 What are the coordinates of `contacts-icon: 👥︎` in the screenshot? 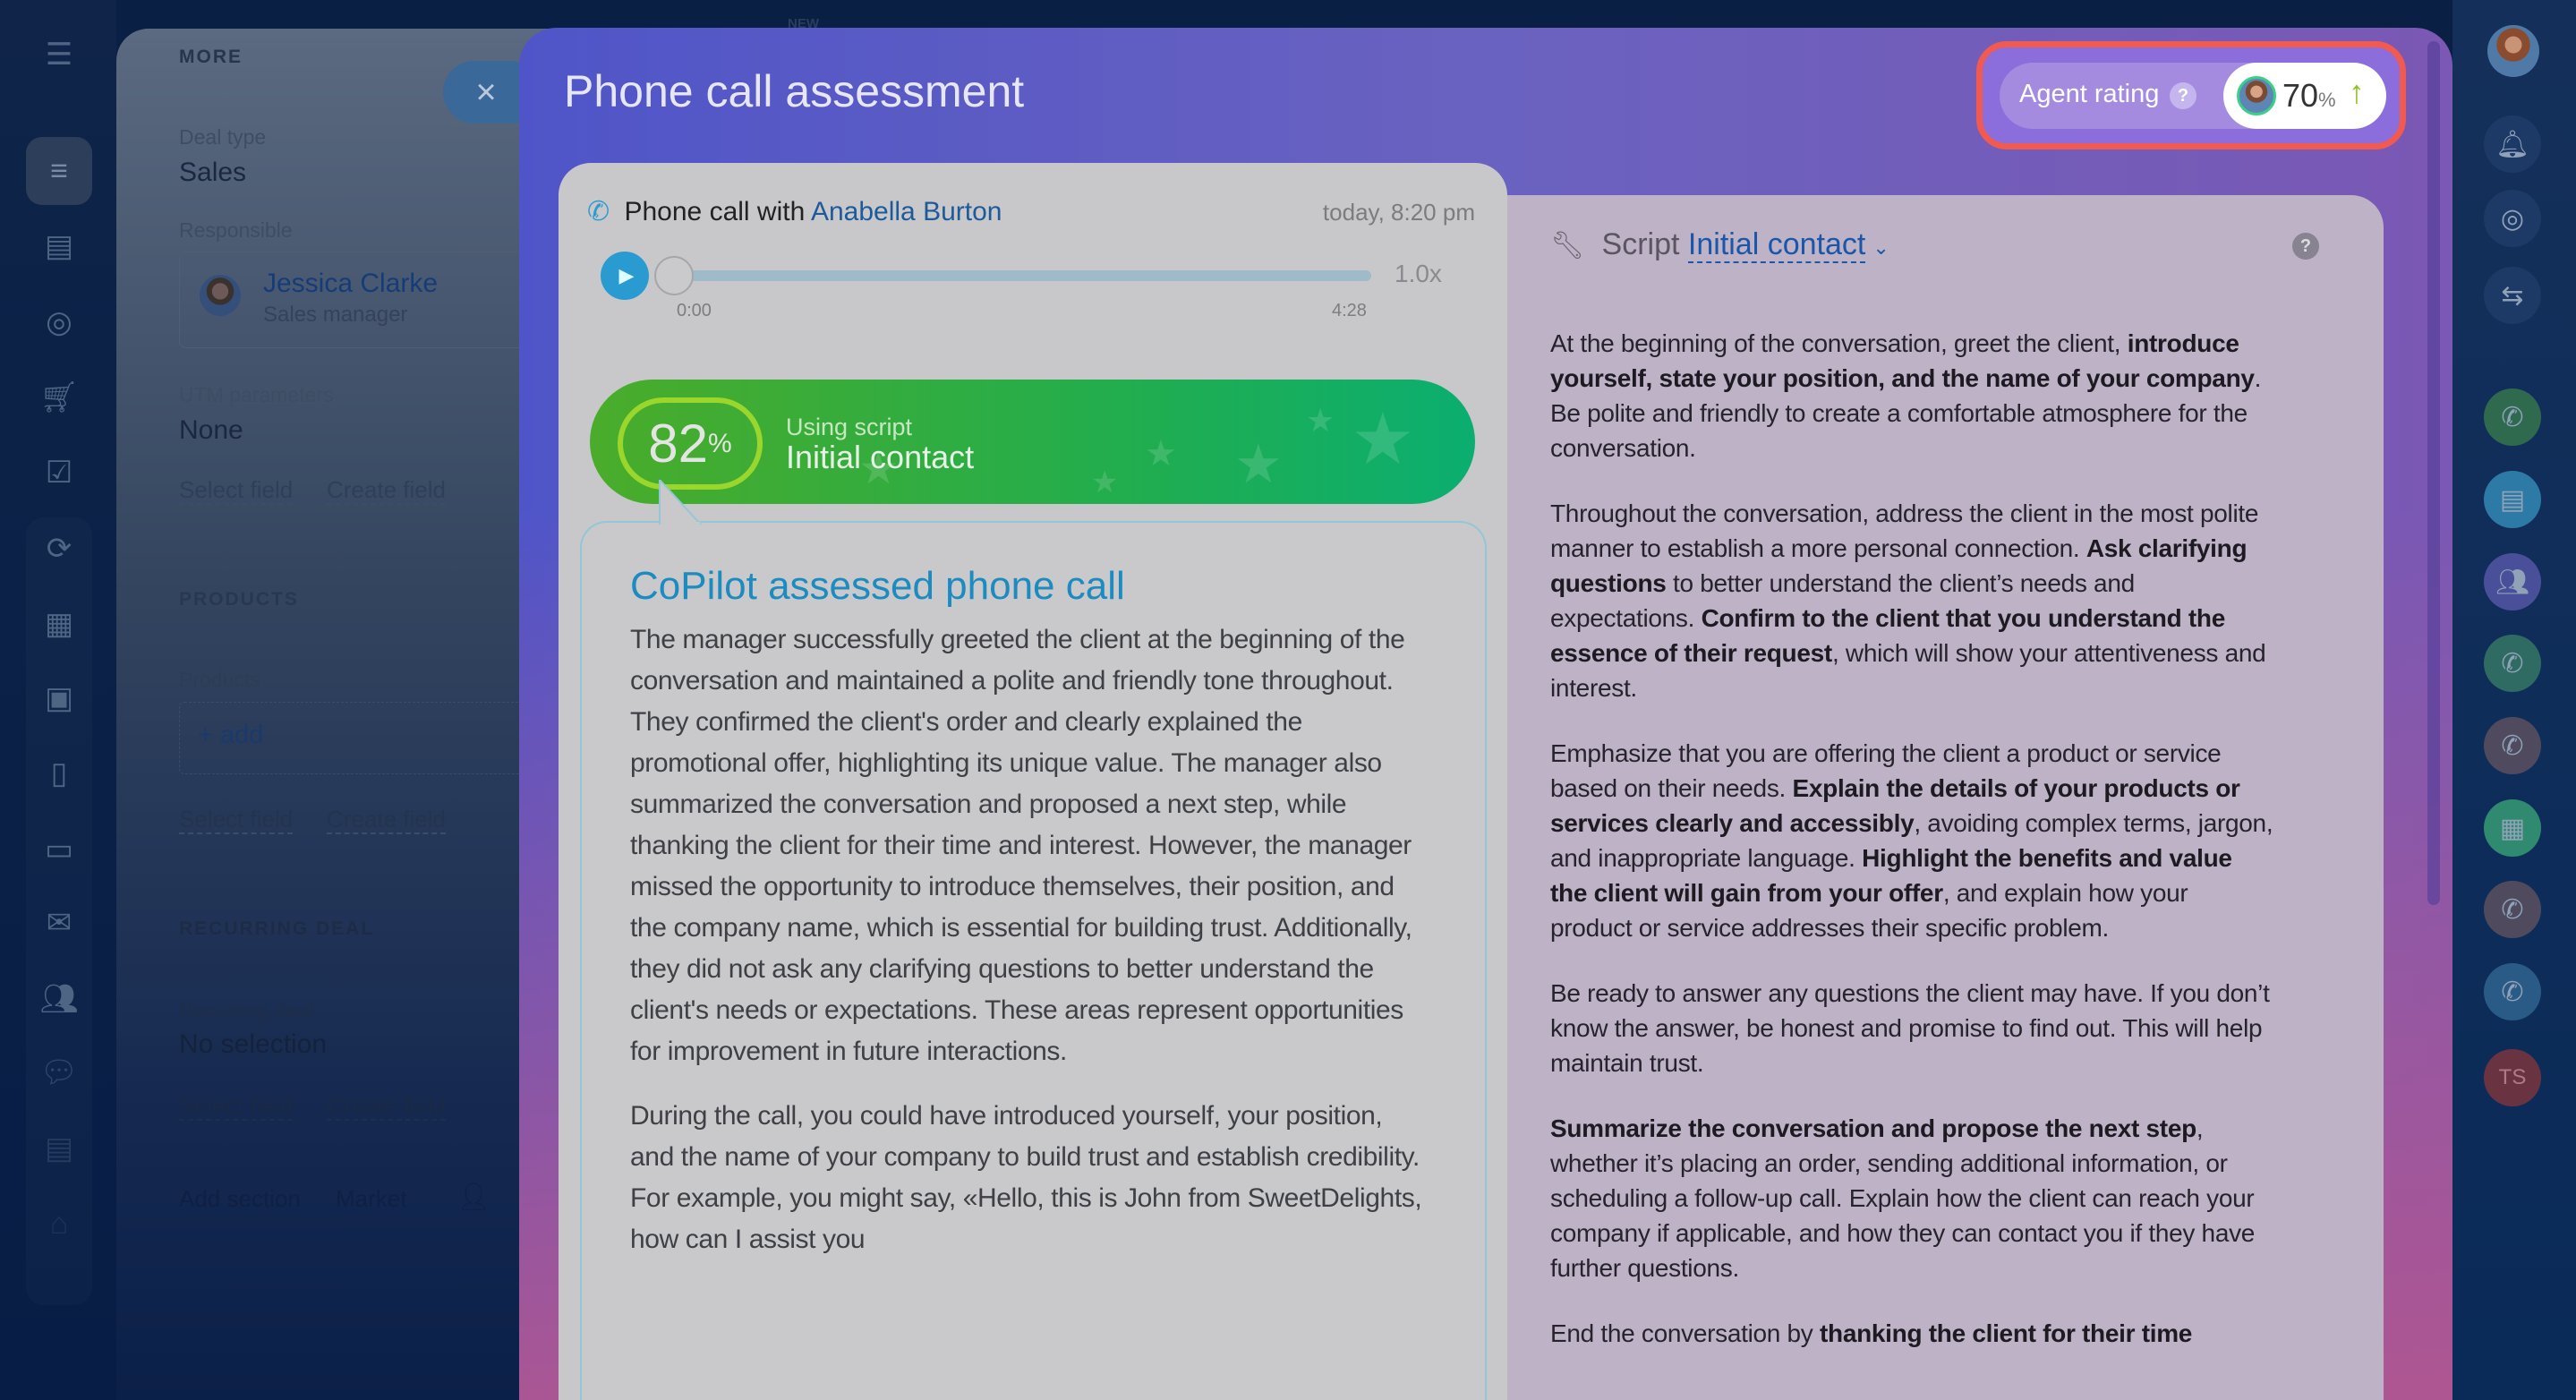 It's located at (59, 999).